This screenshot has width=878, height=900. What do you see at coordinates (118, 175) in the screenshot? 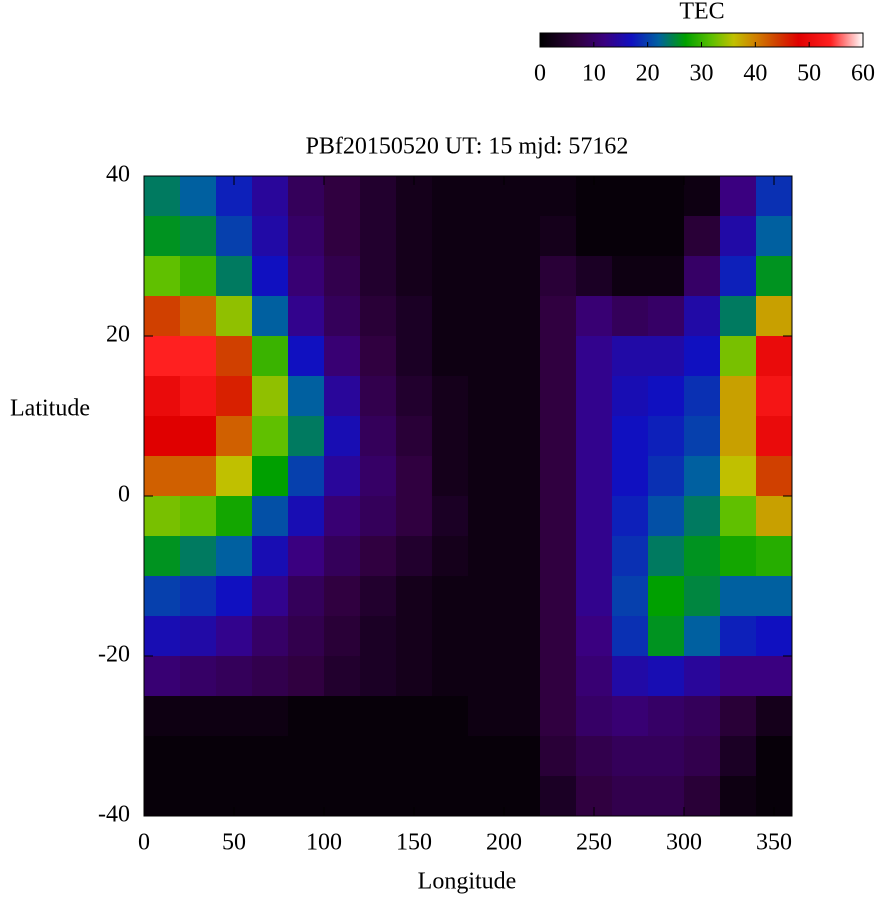
I see `y-tick-label: 40` at bounding box center [118, 175].